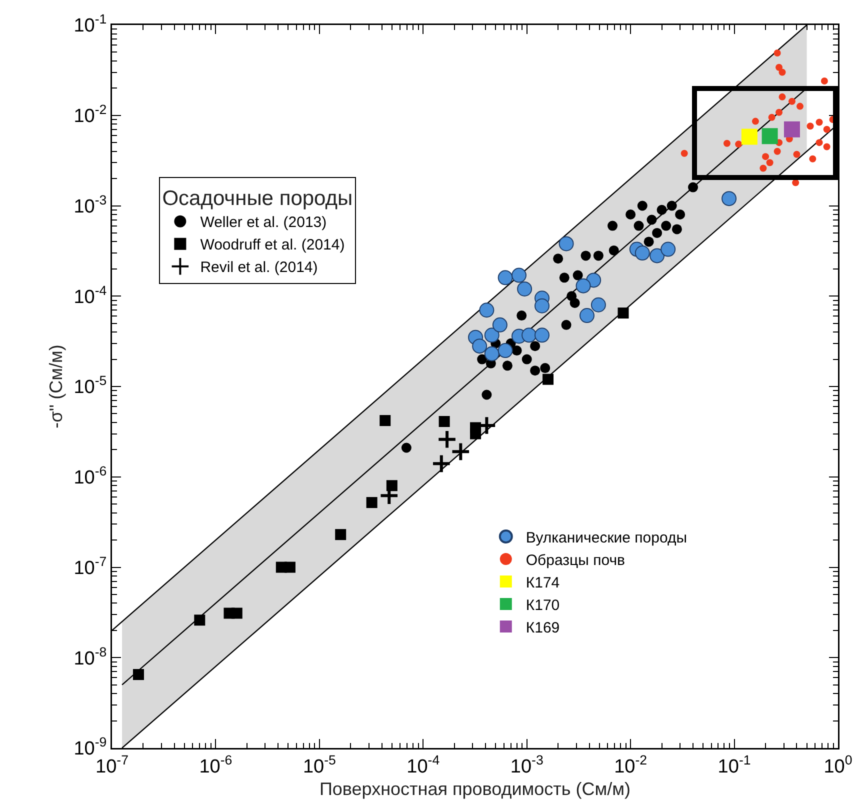  Describe the element at coordinates (319, 765) in the screenshot. I see `x-tick-label: 10$^{-5}$` at that location.